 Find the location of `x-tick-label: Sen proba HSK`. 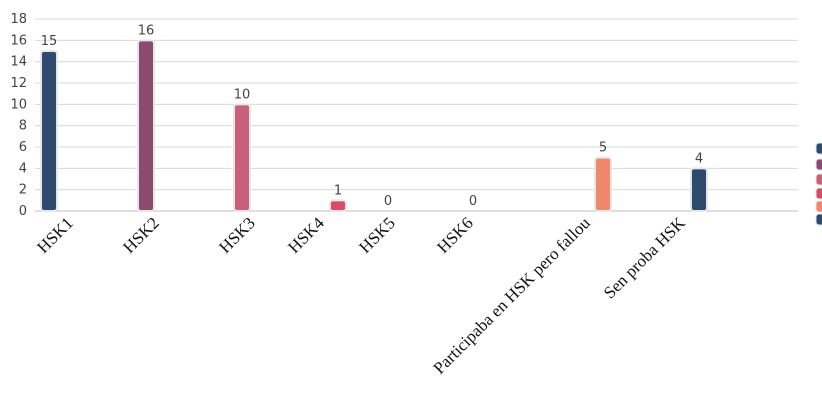

x-tick-label: Sen proba HSK is located at coordinates (644, 257).